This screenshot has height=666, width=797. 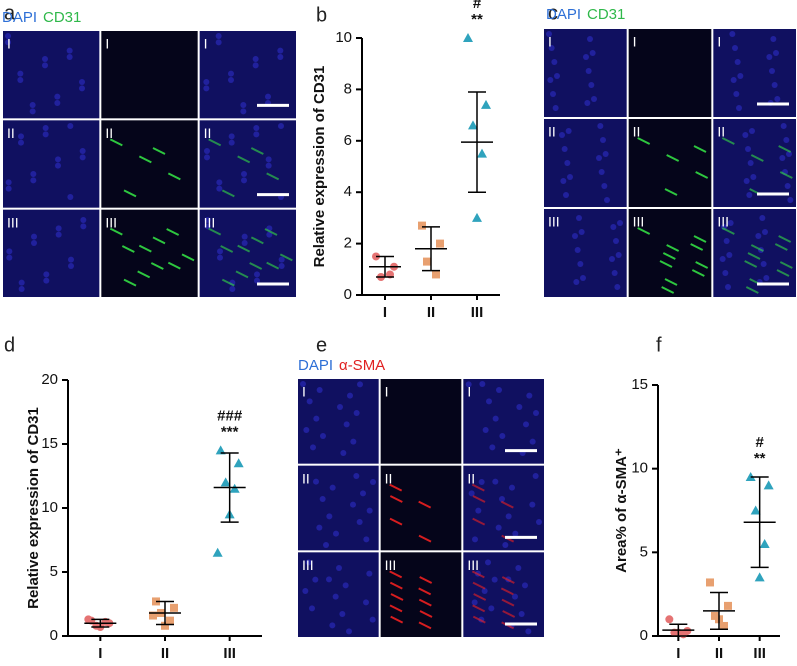 What do you see at coordinates (348, 243) in the screenshot?
I see `y-tick-label: 2` at bounding box center [348, 243].